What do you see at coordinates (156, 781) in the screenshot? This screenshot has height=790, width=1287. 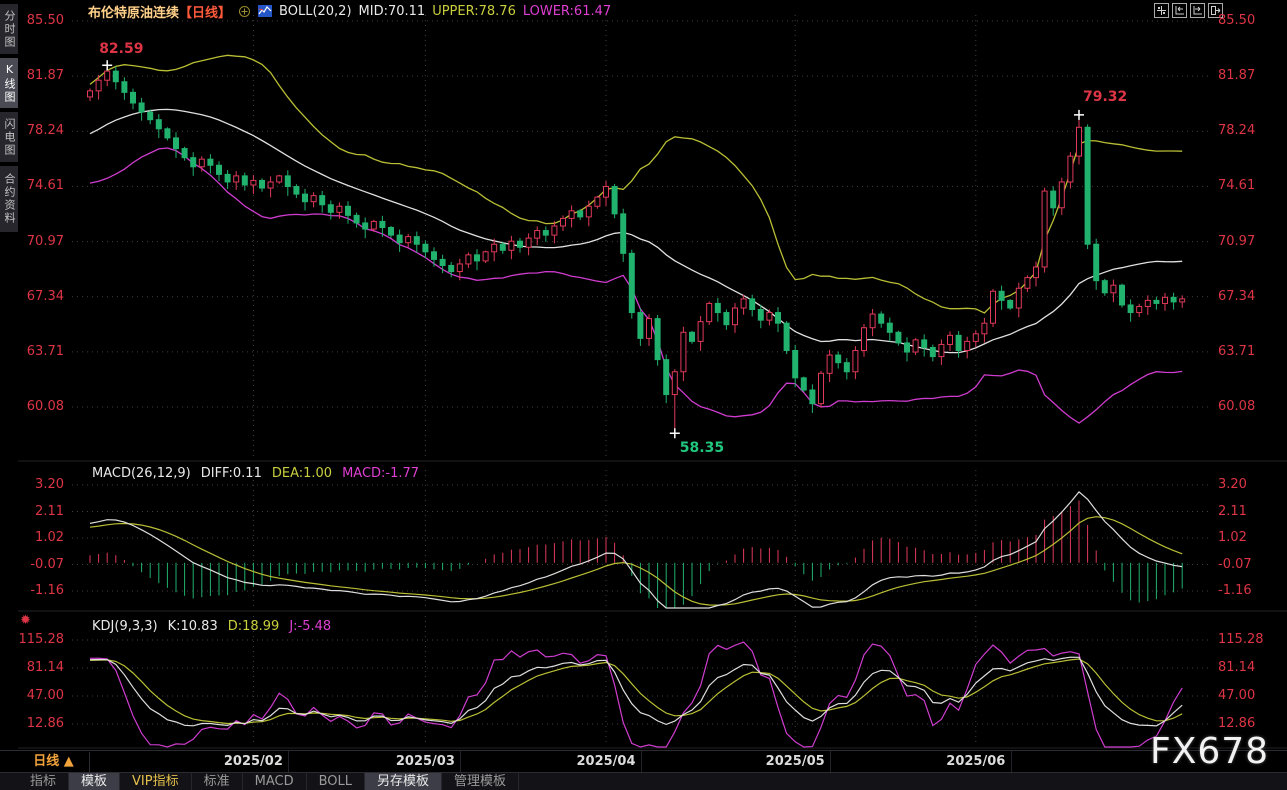 I see `tab-vip-indicators: VIP指标` at bounding box center [156, 781].